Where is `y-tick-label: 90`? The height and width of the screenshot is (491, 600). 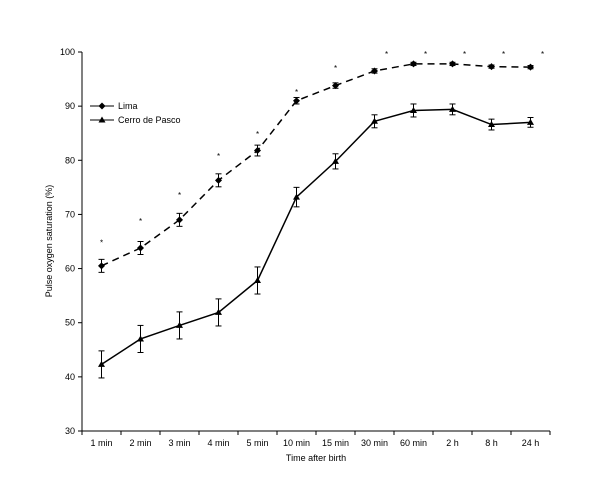
y-tick-label: 90 is located at coordinates (70, 106).